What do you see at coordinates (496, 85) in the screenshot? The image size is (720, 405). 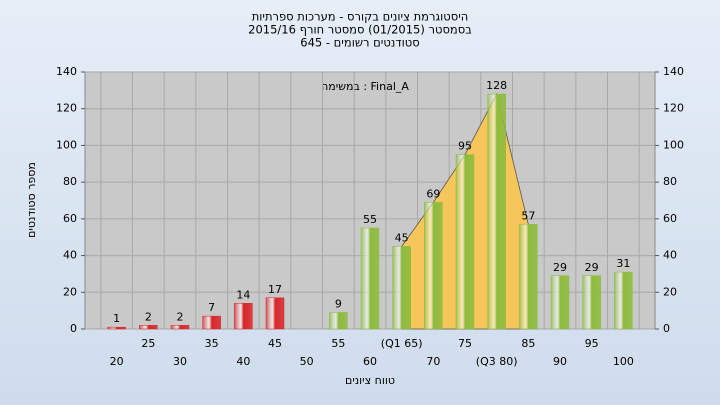 I see `value-label: 128` at bounding box center [496, 85].